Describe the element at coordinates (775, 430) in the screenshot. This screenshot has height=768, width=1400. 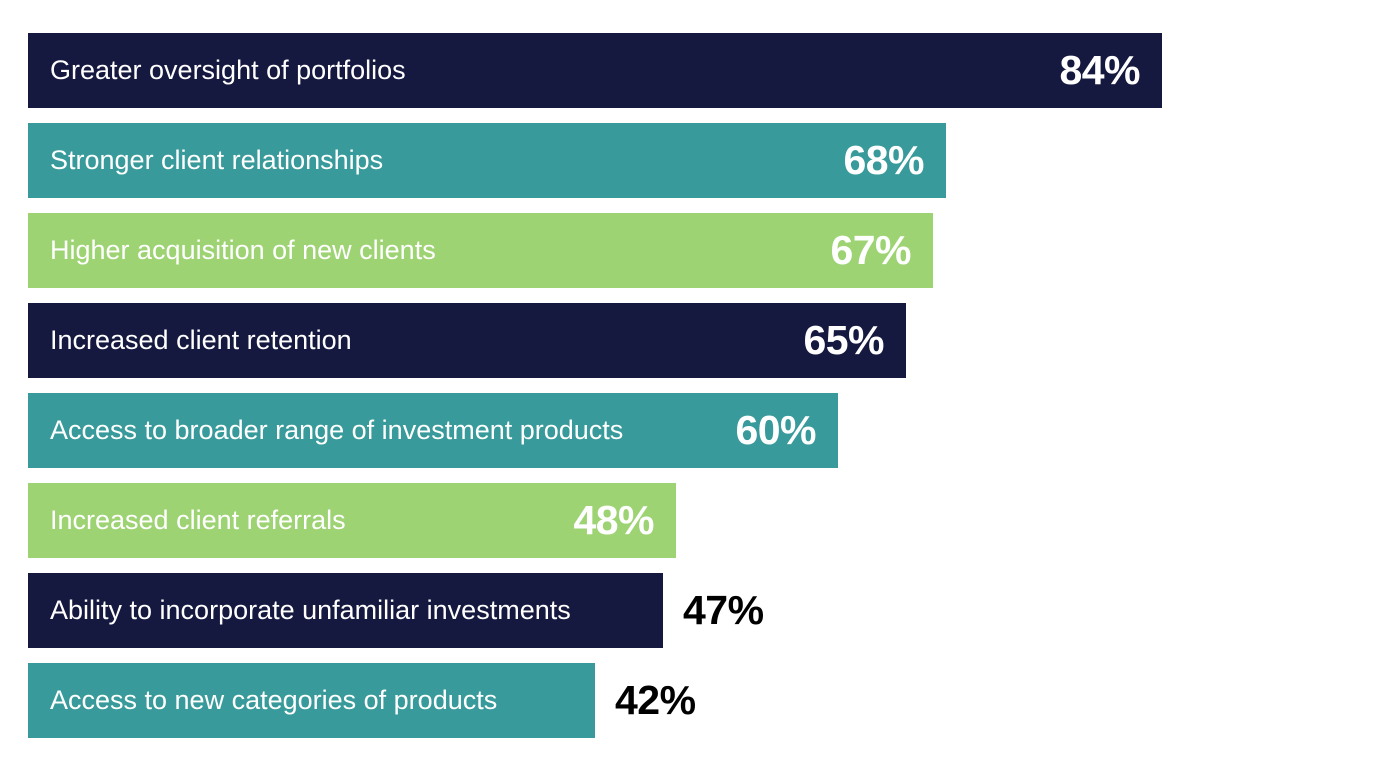
I see `bar-value-label: 60%` at that location.